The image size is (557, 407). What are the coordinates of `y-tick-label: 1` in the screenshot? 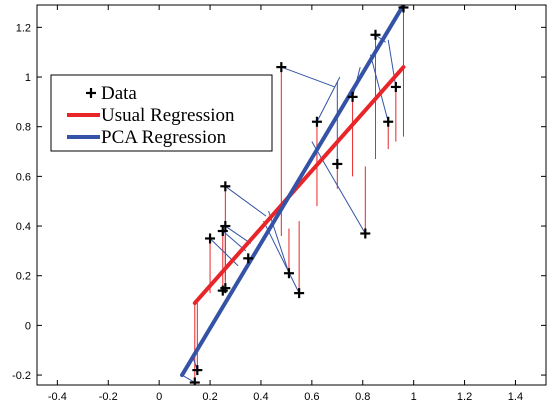 It's located at (28, 78).